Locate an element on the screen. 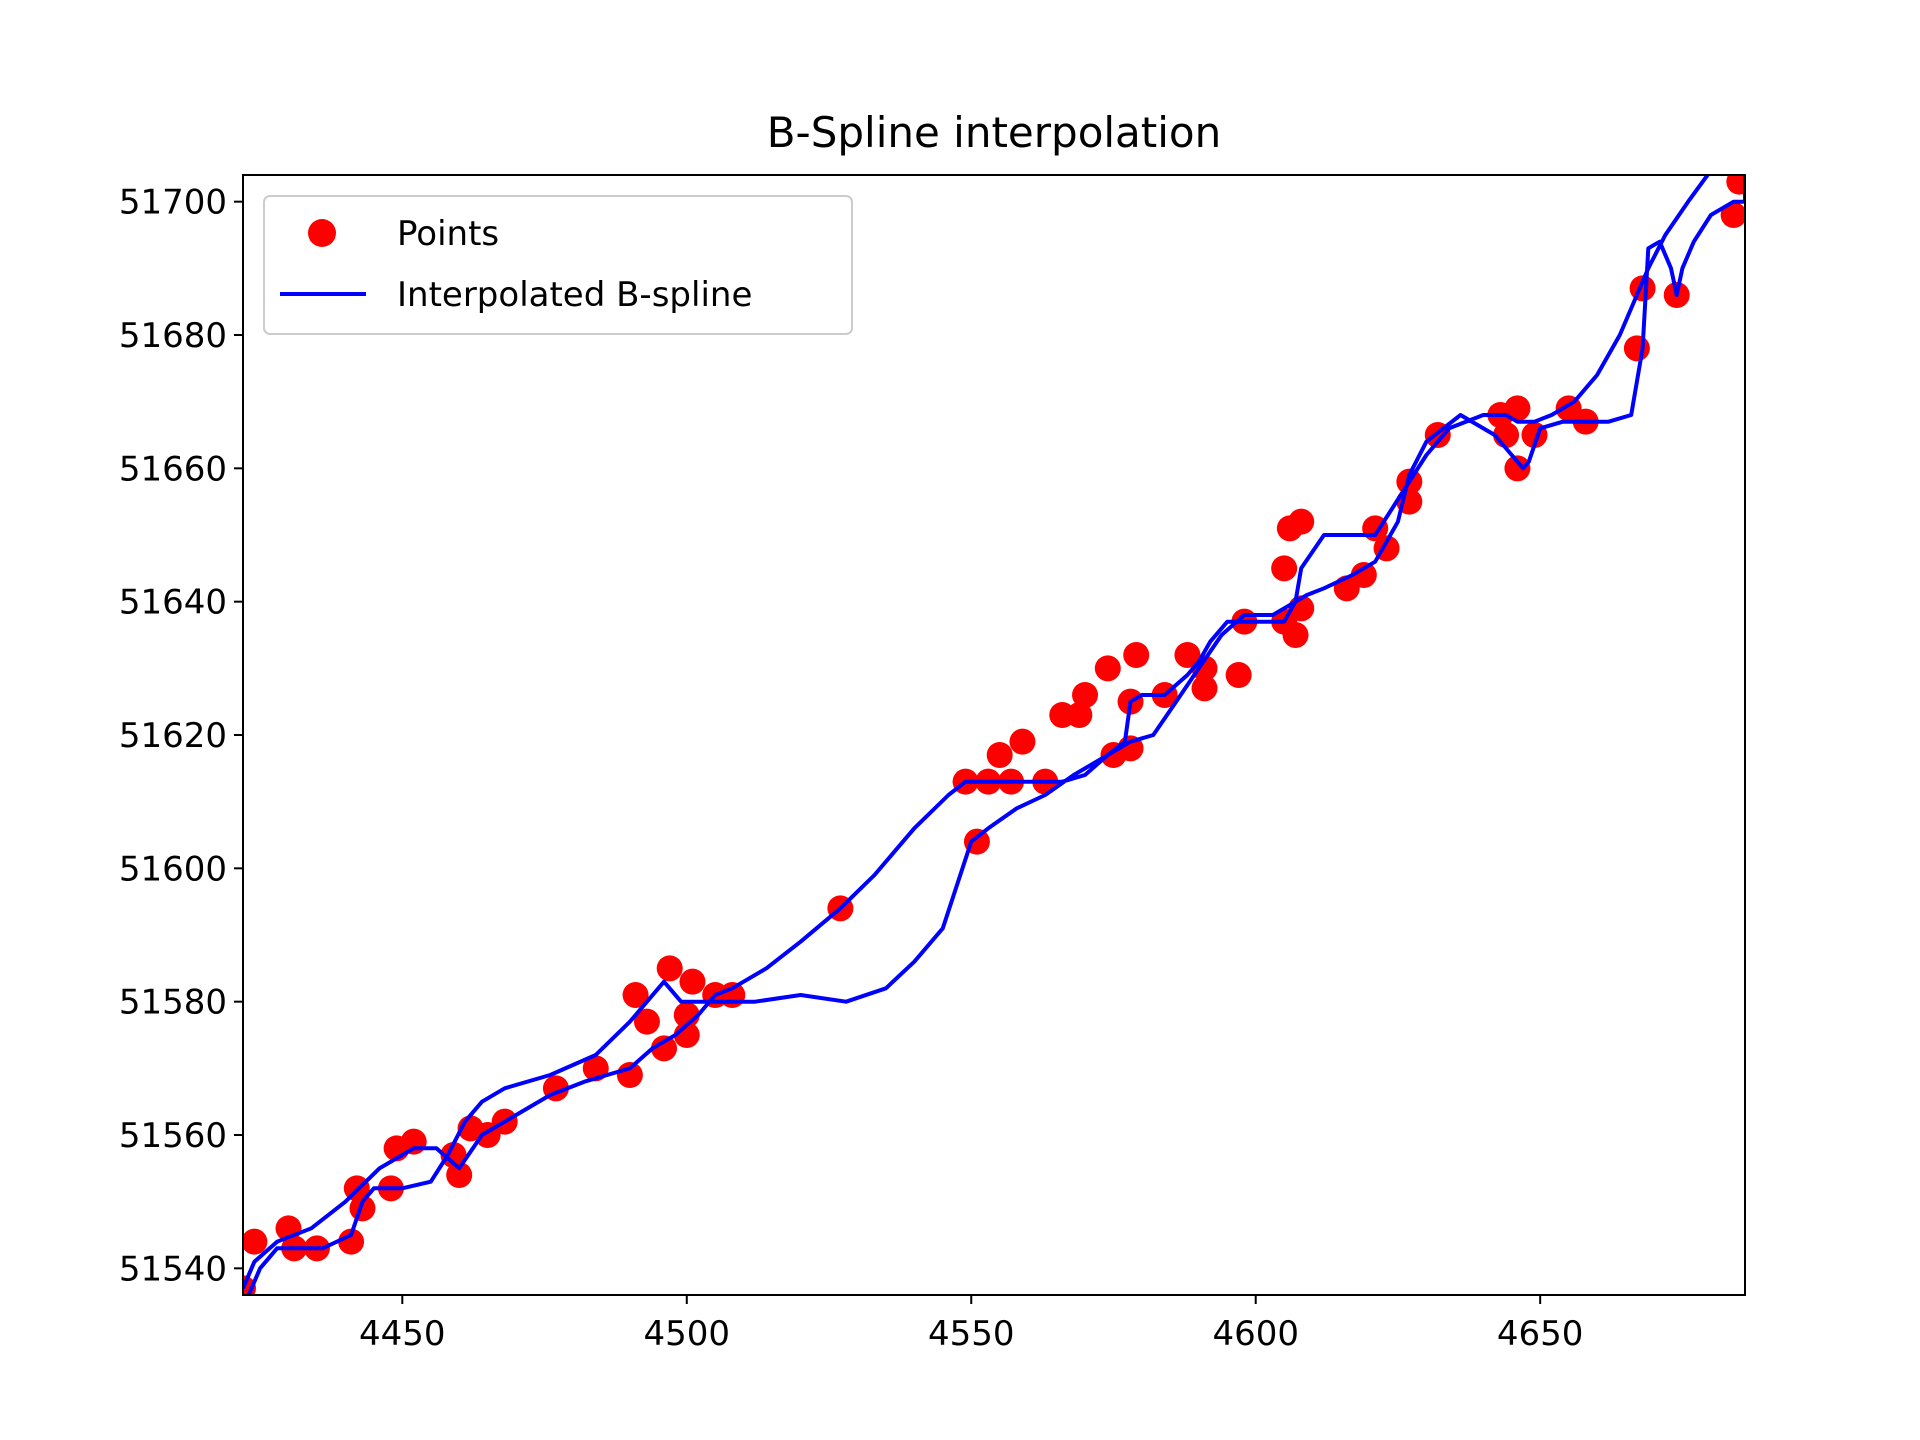 This screenshot has height=1440, width=1920. x-tick-label: 4550 is located at coordinates (971, 1334).